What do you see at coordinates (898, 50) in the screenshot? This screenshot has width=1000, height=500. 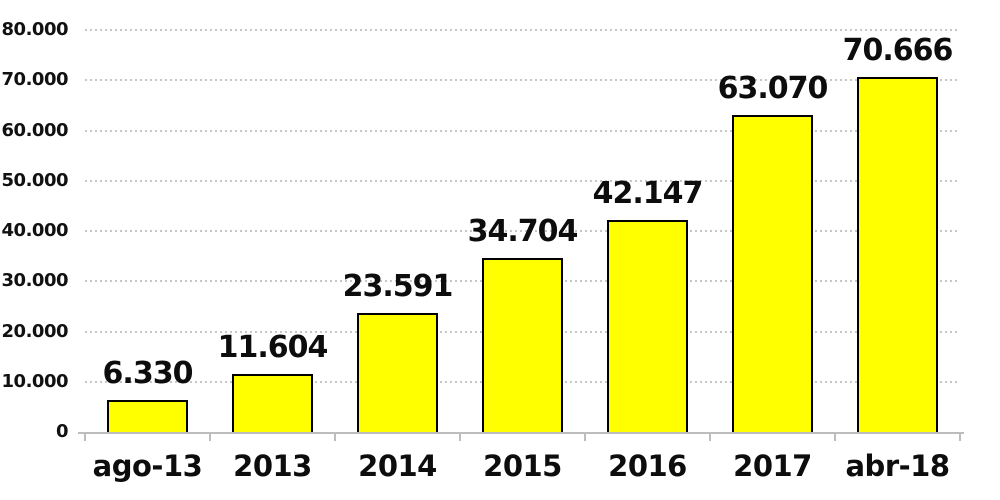 I see `bar-value-label: 70.666` at bounding box center [898, 50].